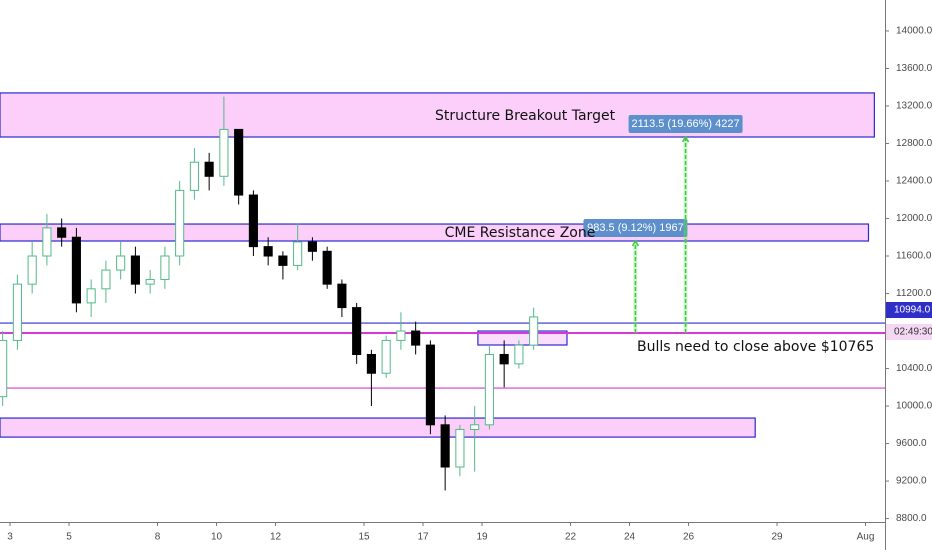 The width and height of the screenshot is (932, 550). I want to click on x-tick-label: 24, so click(630, 537).